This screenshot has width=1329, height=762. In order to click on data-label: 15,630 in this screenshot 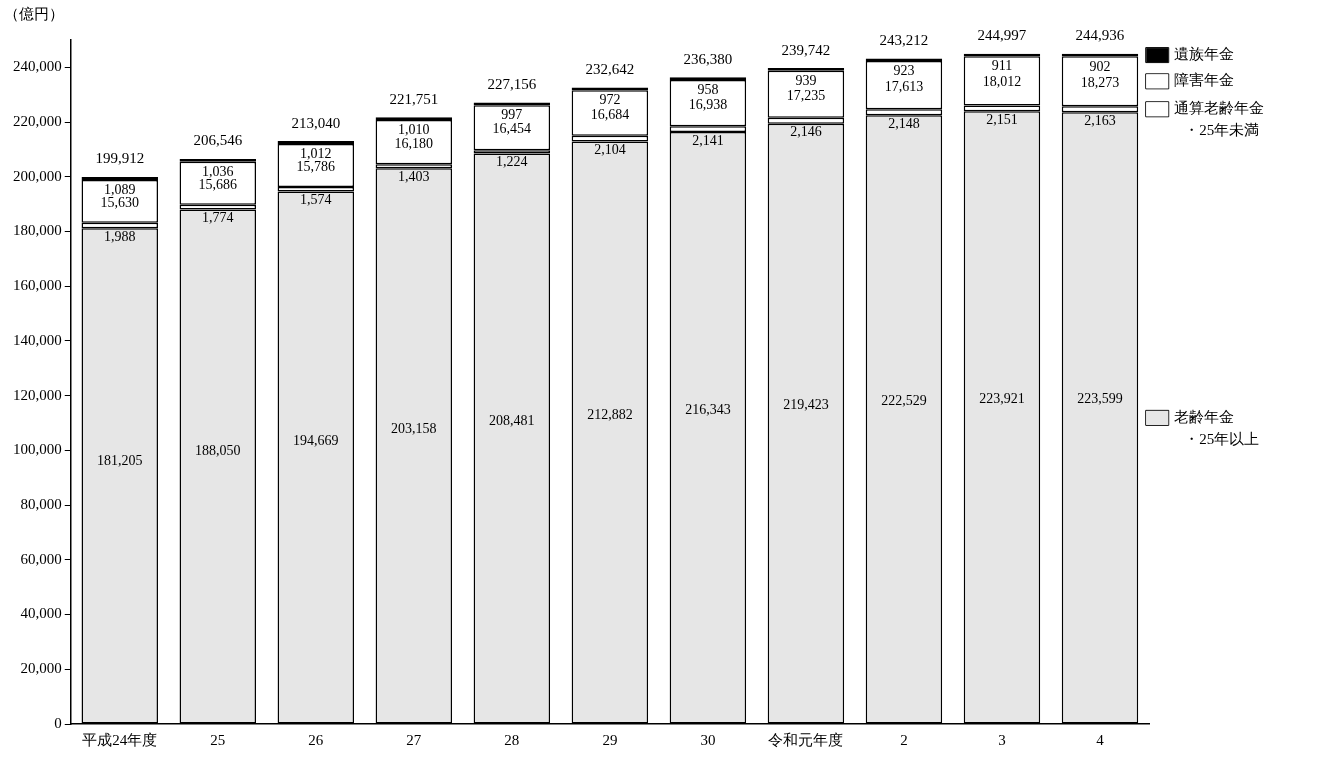, I will do `click(120, 203)`.